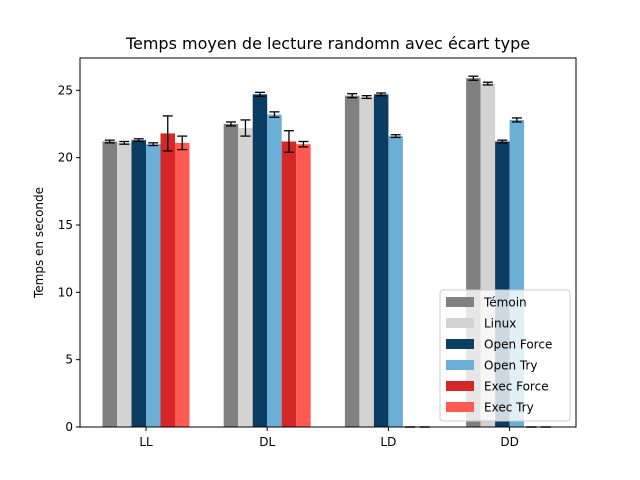 The width and height of the screenshot is (640, 480). I want to click on legend-entry: Exec Try, so click(490, 408).